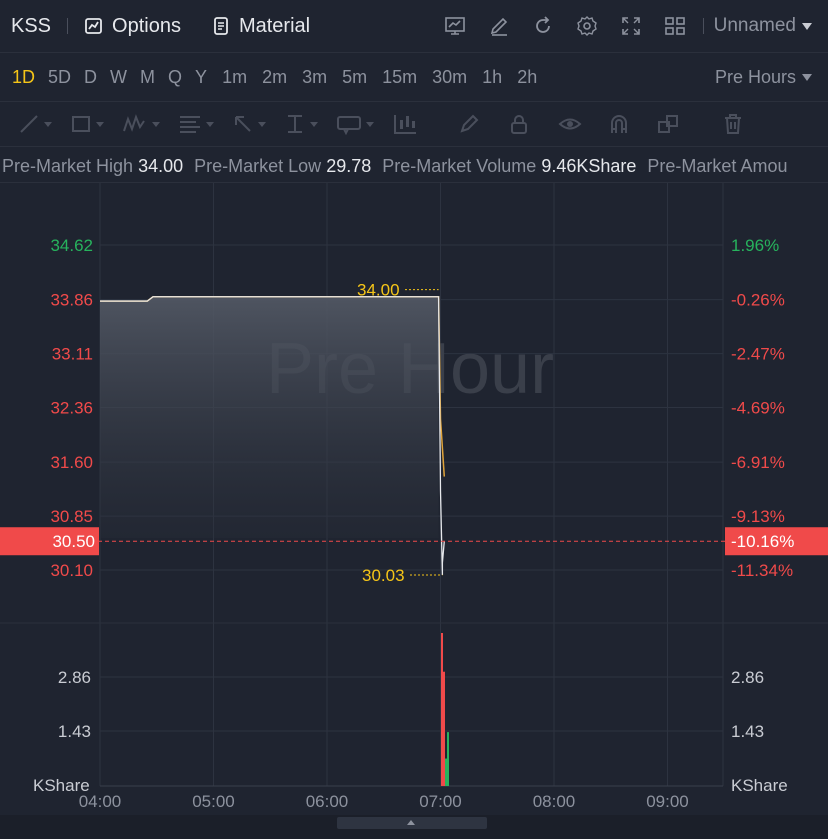  I want to click on time-tick-label: 08:00, so click(554, 801).